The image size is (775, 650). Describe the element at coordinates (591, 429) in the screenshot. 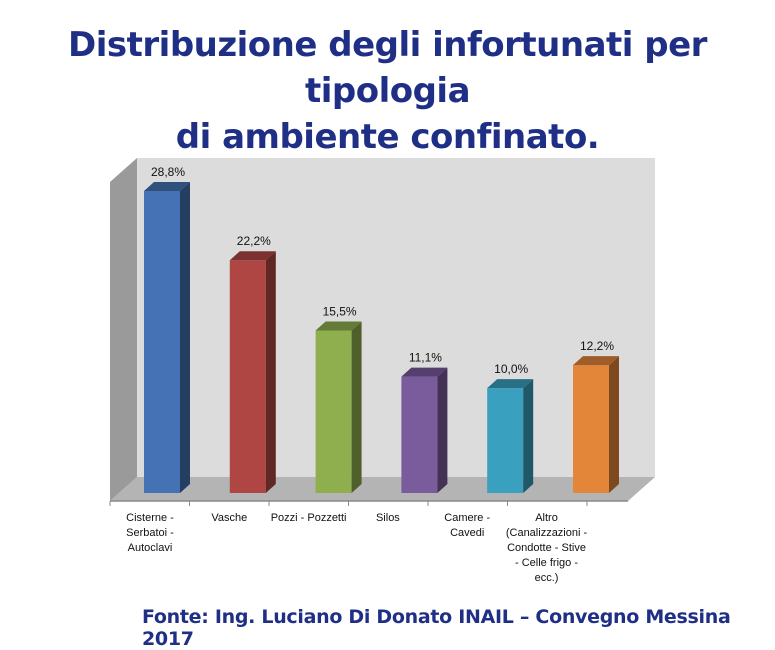

I see `bar-5-front` at that location.